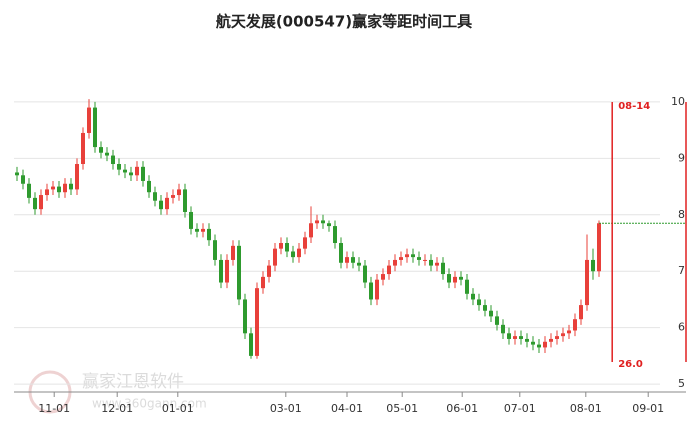 This screenshot has width=689, height=431. Describe the element at coordinates (630, 364) in the screenshot. I see `marker-text: 26.0` at that location.